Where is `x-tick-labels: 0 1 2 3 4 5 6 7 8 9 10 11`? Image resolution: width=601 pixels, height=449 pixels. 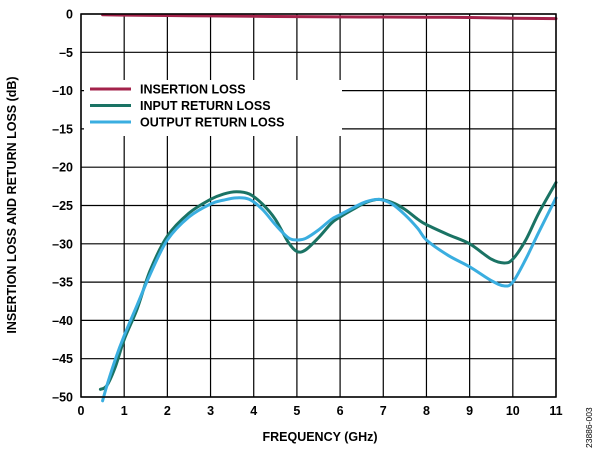
x-tick-labels: 0 1 2 3 4 5 6 7 8 9 10 11 is located at coordinates (320, 411).